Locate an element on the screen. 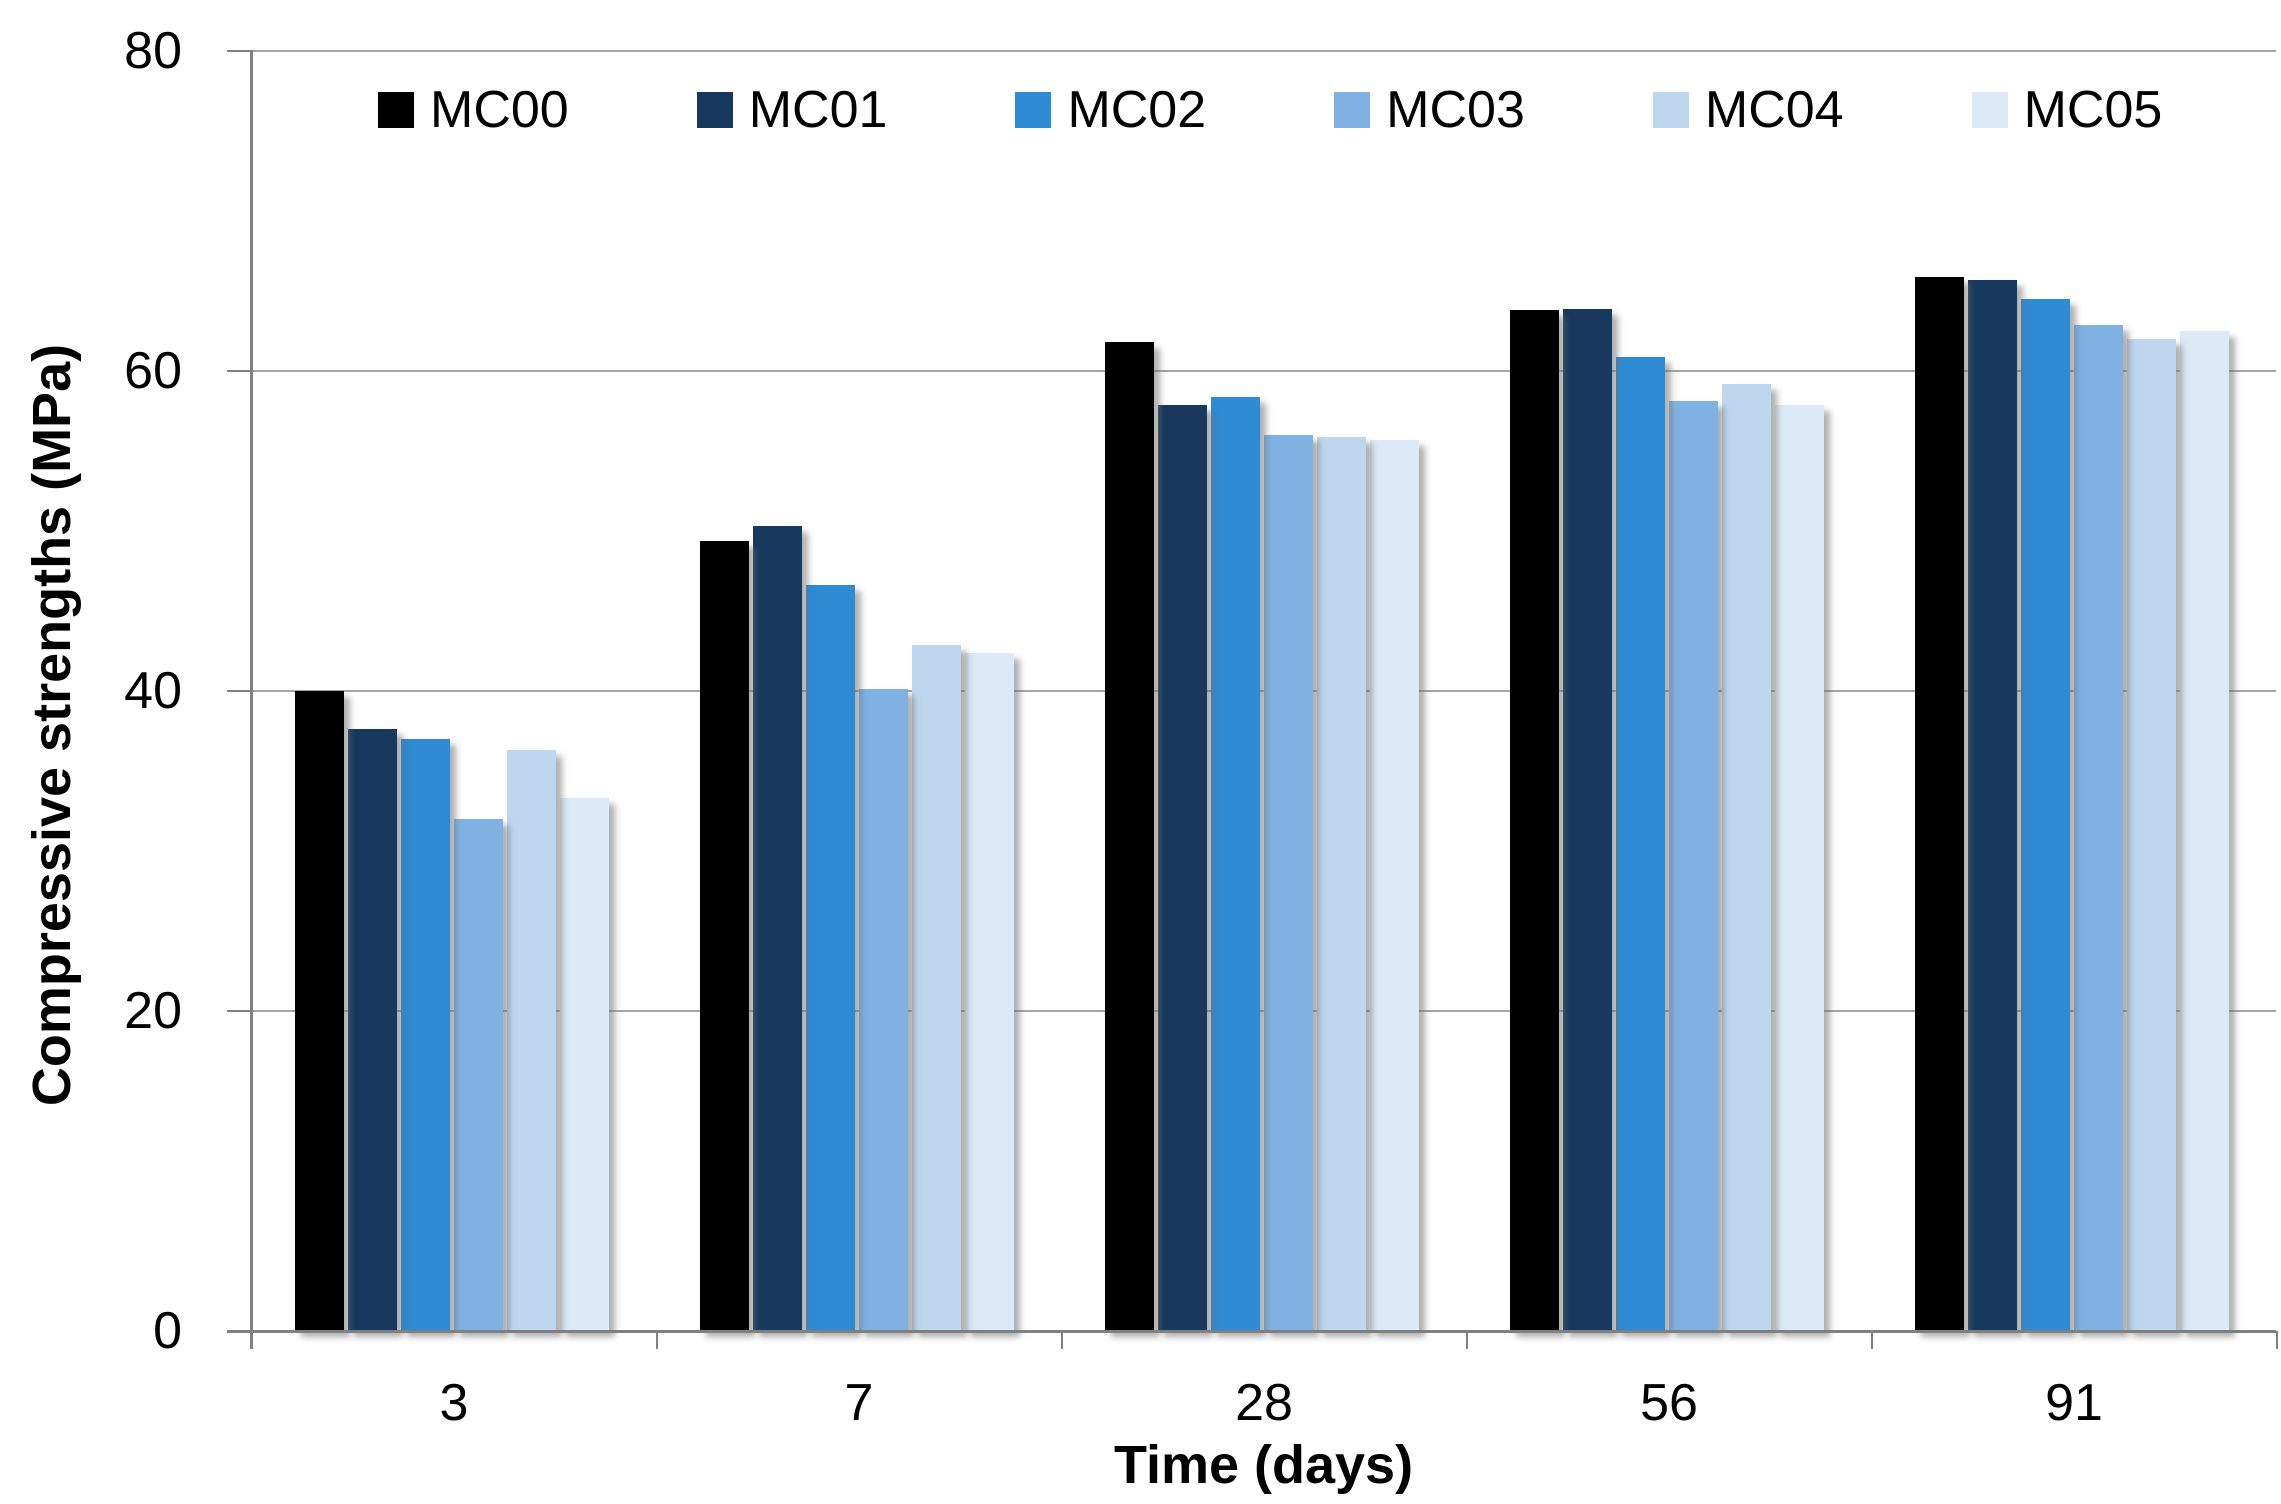 The image size is (2281, 1504). legend-label-mc03: MC03 is located at coordinates (1455, 110).